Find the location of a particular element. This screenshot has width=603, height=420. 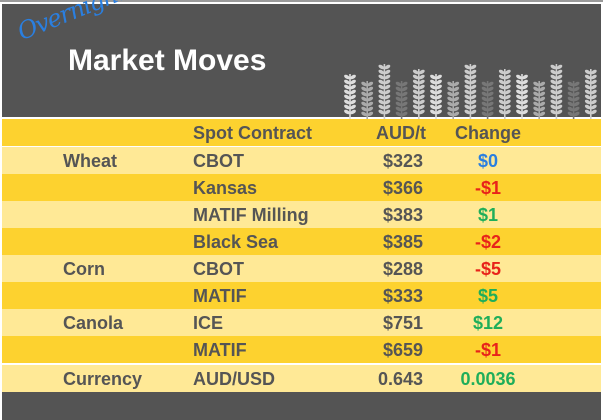

table-row: Black Sea $385 -$2 is located at coordinates (301, 241).